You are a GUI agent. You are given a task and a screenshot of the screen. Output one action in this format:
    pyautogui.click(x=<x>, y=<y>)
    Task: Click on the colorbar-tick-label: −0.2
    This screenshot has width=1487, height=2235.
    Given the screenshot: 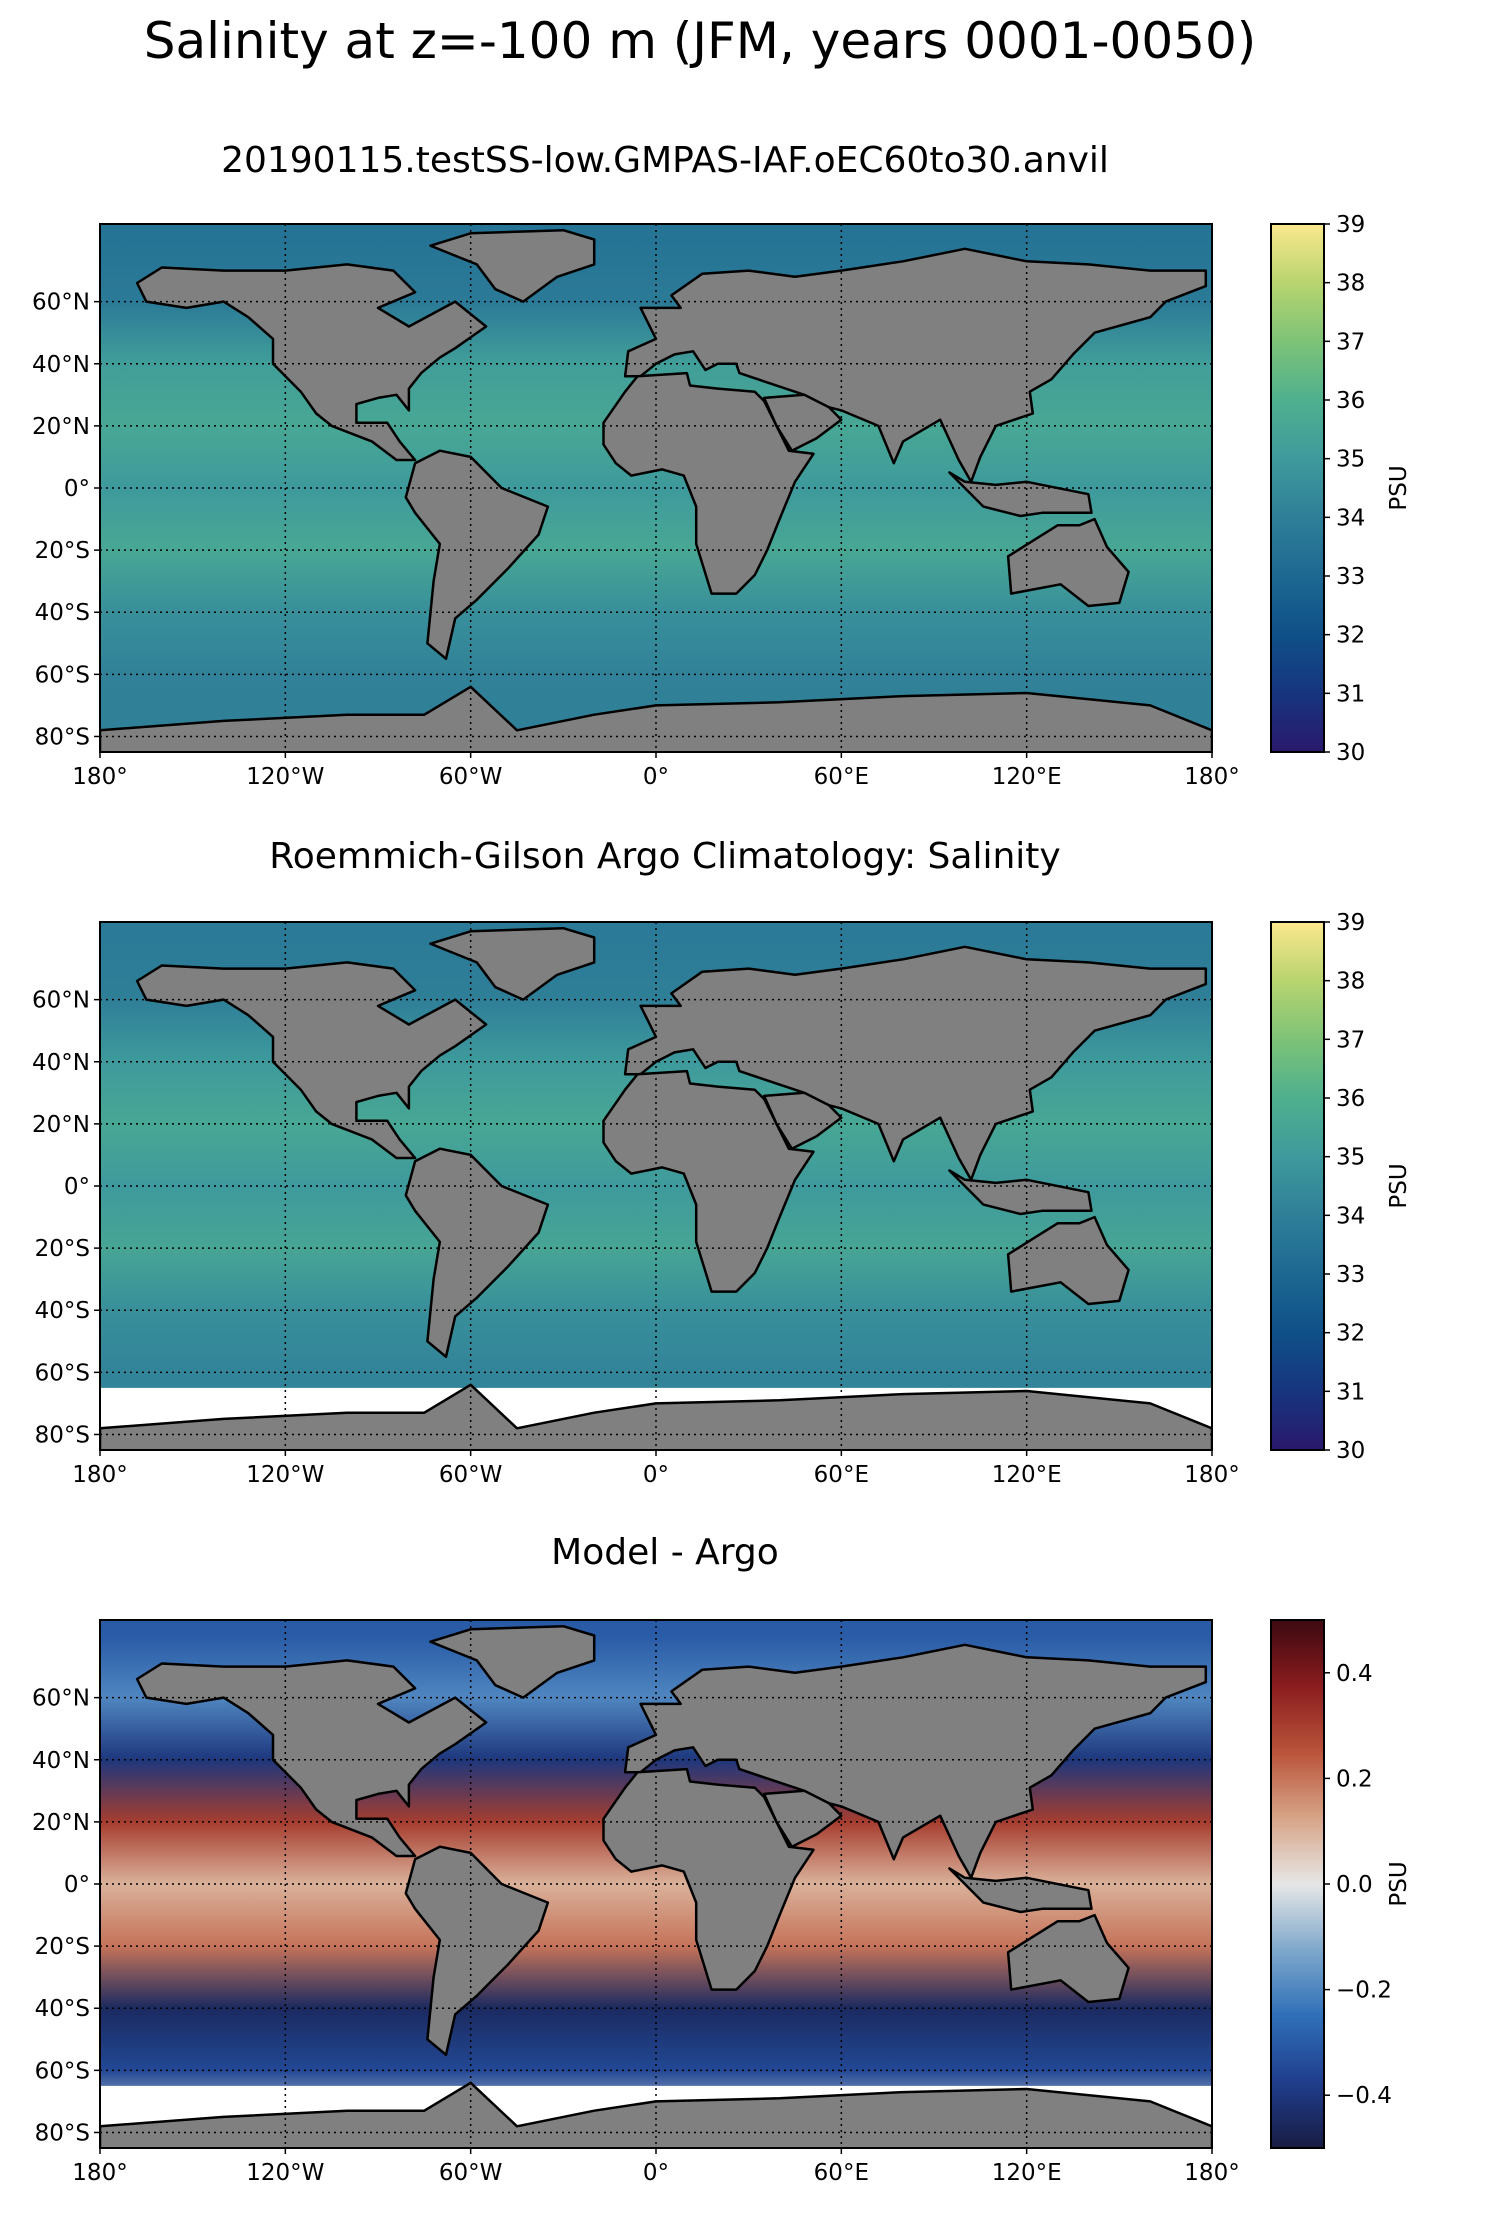 What is the action you would take?
    pyautogui.click(x=1364, y=1991)
    